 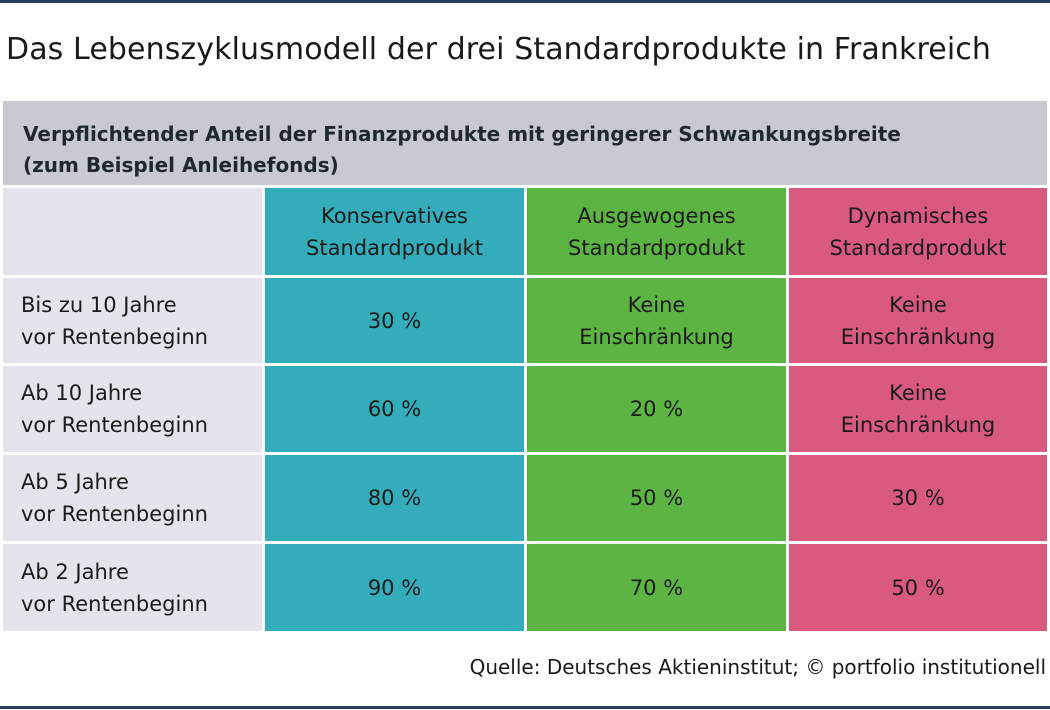 I want to click on table-cell: 90 %, so click(x=394, y=587).